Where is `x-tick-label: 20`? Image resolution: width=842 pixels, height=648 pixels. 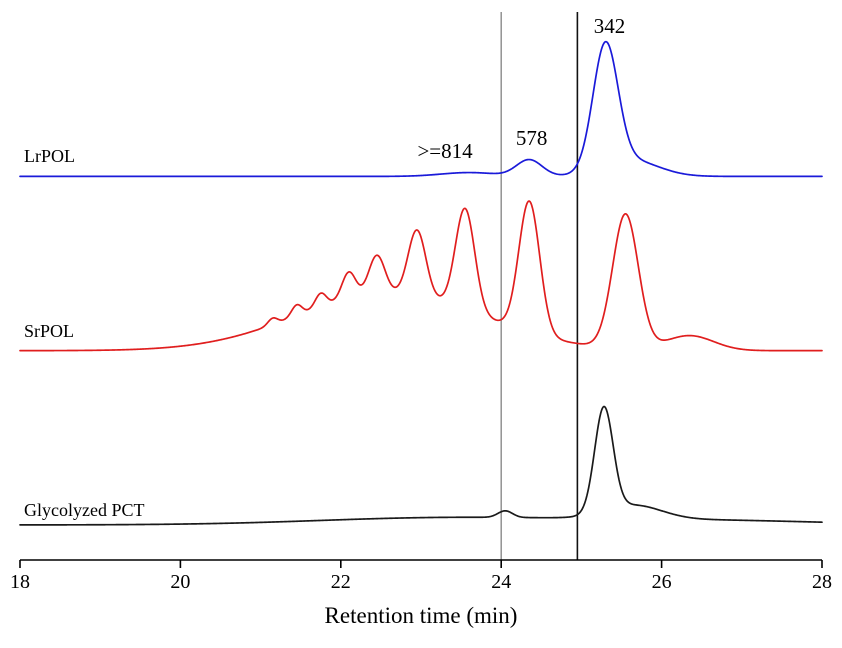 x-tick-label: 20 is located at coordinates (180, 582).